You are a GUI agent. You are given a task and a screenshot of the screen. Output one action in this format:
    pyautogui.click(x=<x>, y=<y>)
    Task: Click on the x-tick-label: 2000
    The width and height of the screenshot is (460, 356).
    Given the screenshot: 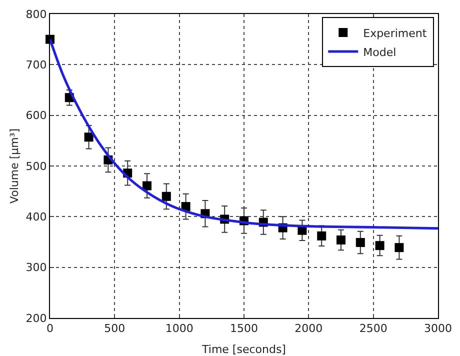 What is the action you would take?
    pyautogui.click(x=308, y=329)
    